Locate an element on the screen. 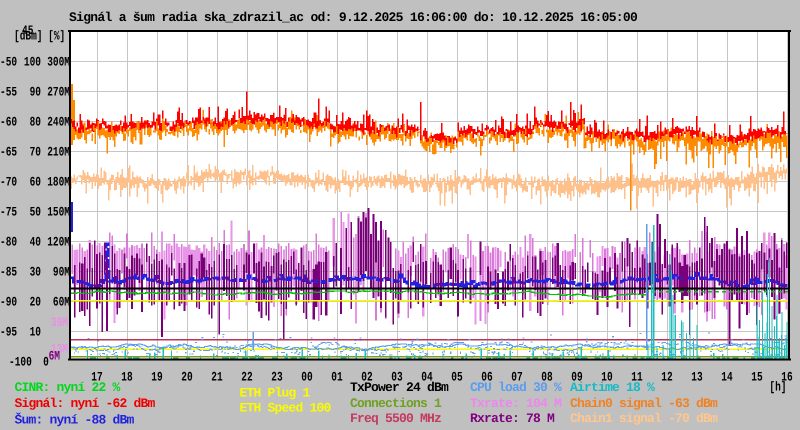  svg-text: Connections 1 is located at coordinates (396, 403).